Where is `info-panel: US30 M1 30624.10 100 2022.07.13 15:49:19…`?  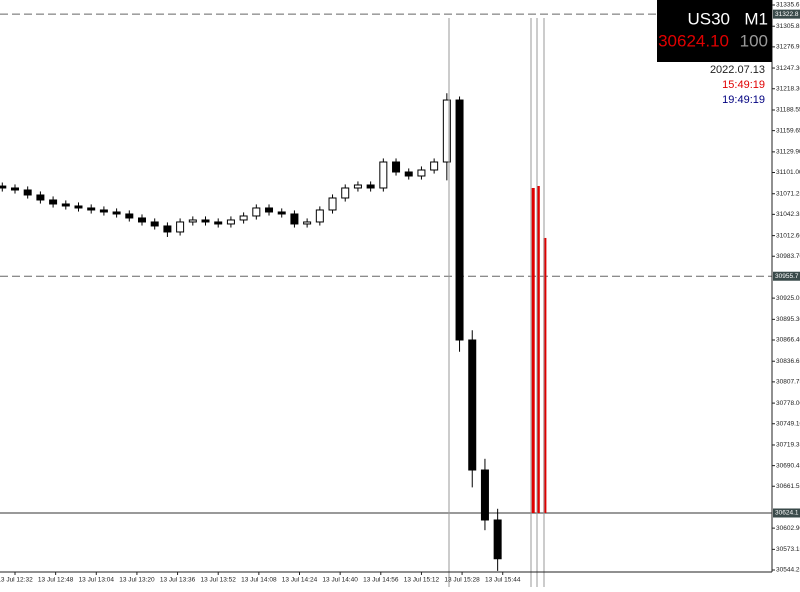 info-panel: US30 M1 30624.10 100 2022.07.13 15:49:19… is located at coordinates (714, 53).